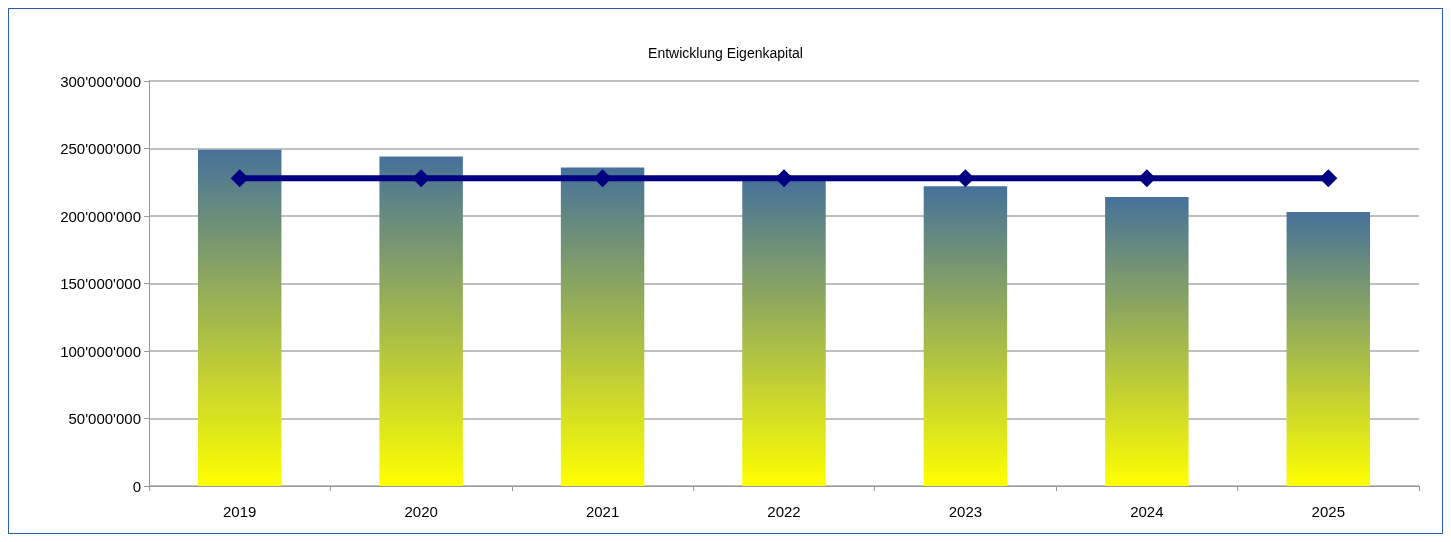 This screenshot has width=1451, height=542. What do you see at coordinates (100, 351) in the screenshot?
I see `y-tick-label: 100'000'000` at bounding box center [100, 351].